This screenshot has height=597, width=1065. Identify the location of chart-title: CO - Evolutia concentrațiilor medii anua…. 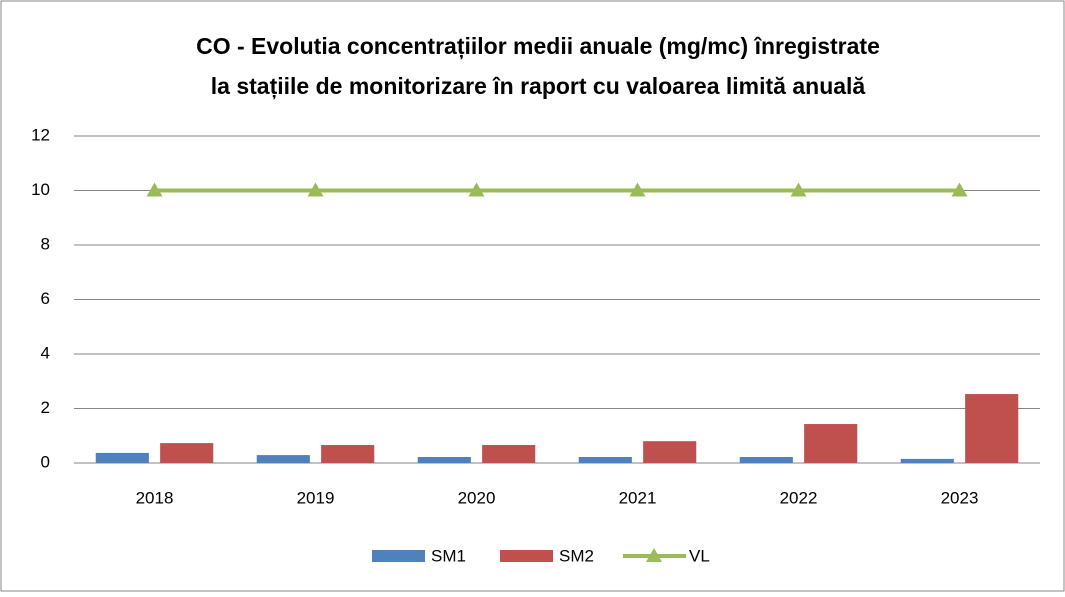
(538, 46).